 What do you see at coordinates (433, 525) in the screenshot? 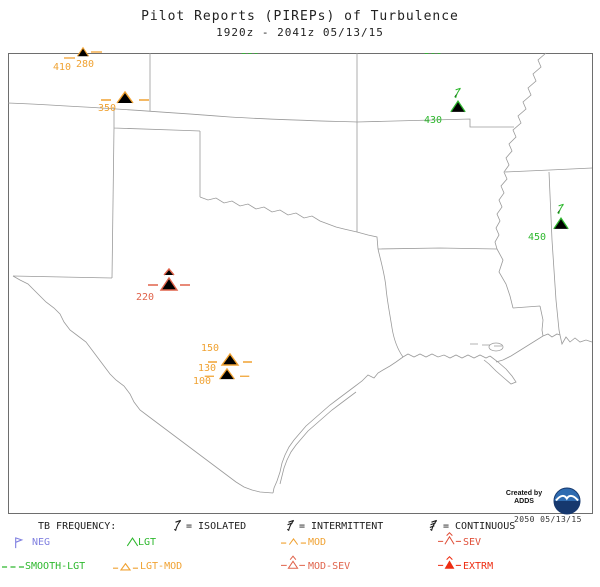
I see `continuous-frequency-icon` at bounding box center [433, 525].